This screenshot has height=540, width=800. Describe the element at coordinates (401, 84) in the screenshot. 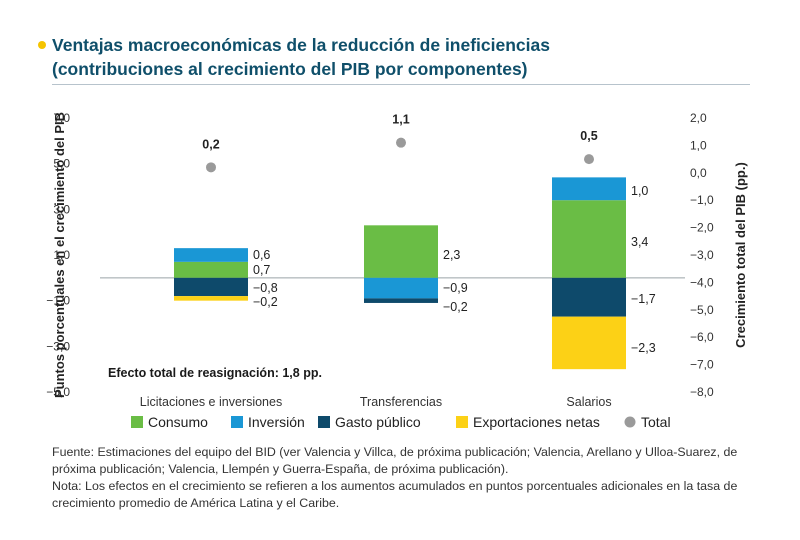

I see `title-divider` at that location.